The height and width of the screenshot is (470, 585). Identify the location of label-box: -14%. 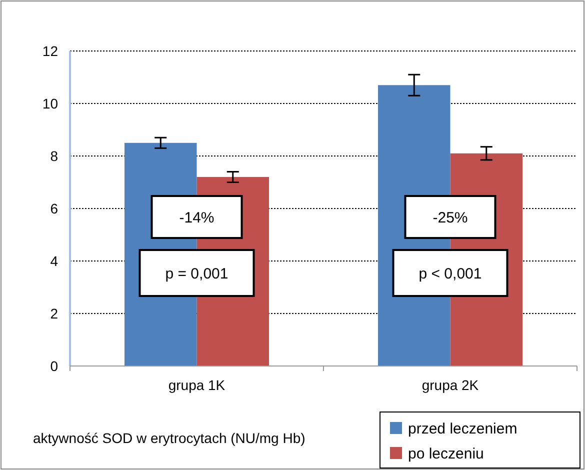
(196, 217).